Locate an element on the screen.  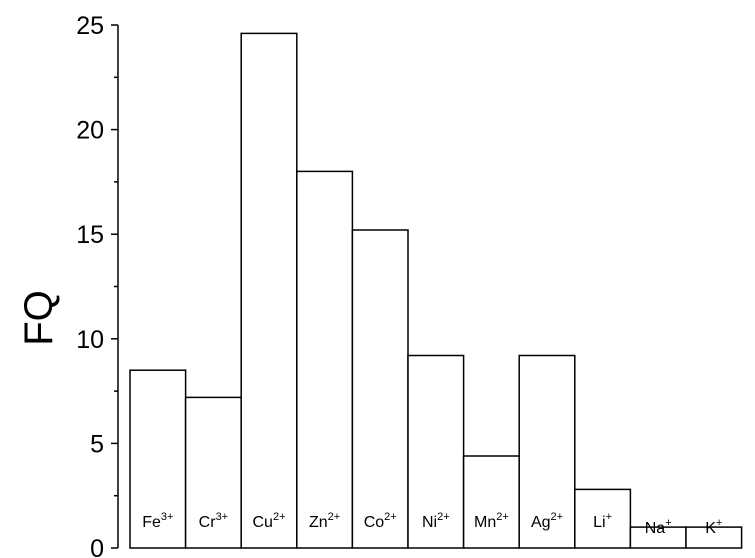
bar-k is located at coordinates (714, 537).